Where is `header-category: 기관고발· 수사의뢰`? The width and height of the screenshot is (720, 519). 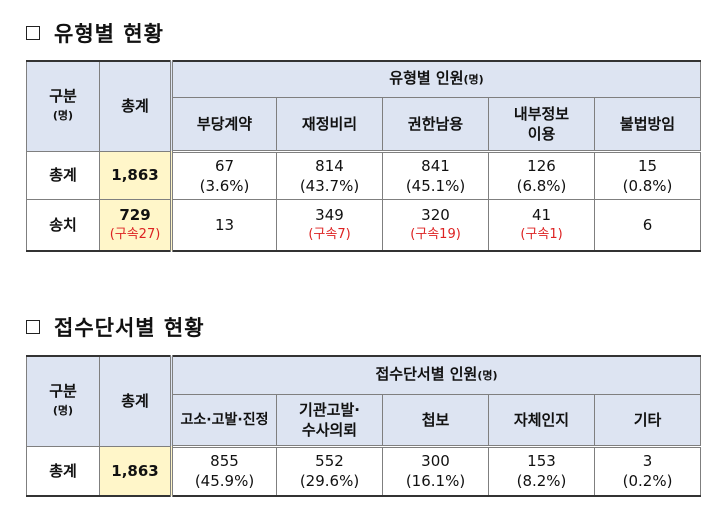 header-category: 기관고발· 수사의뢰 is located at coordinates (329, 420).